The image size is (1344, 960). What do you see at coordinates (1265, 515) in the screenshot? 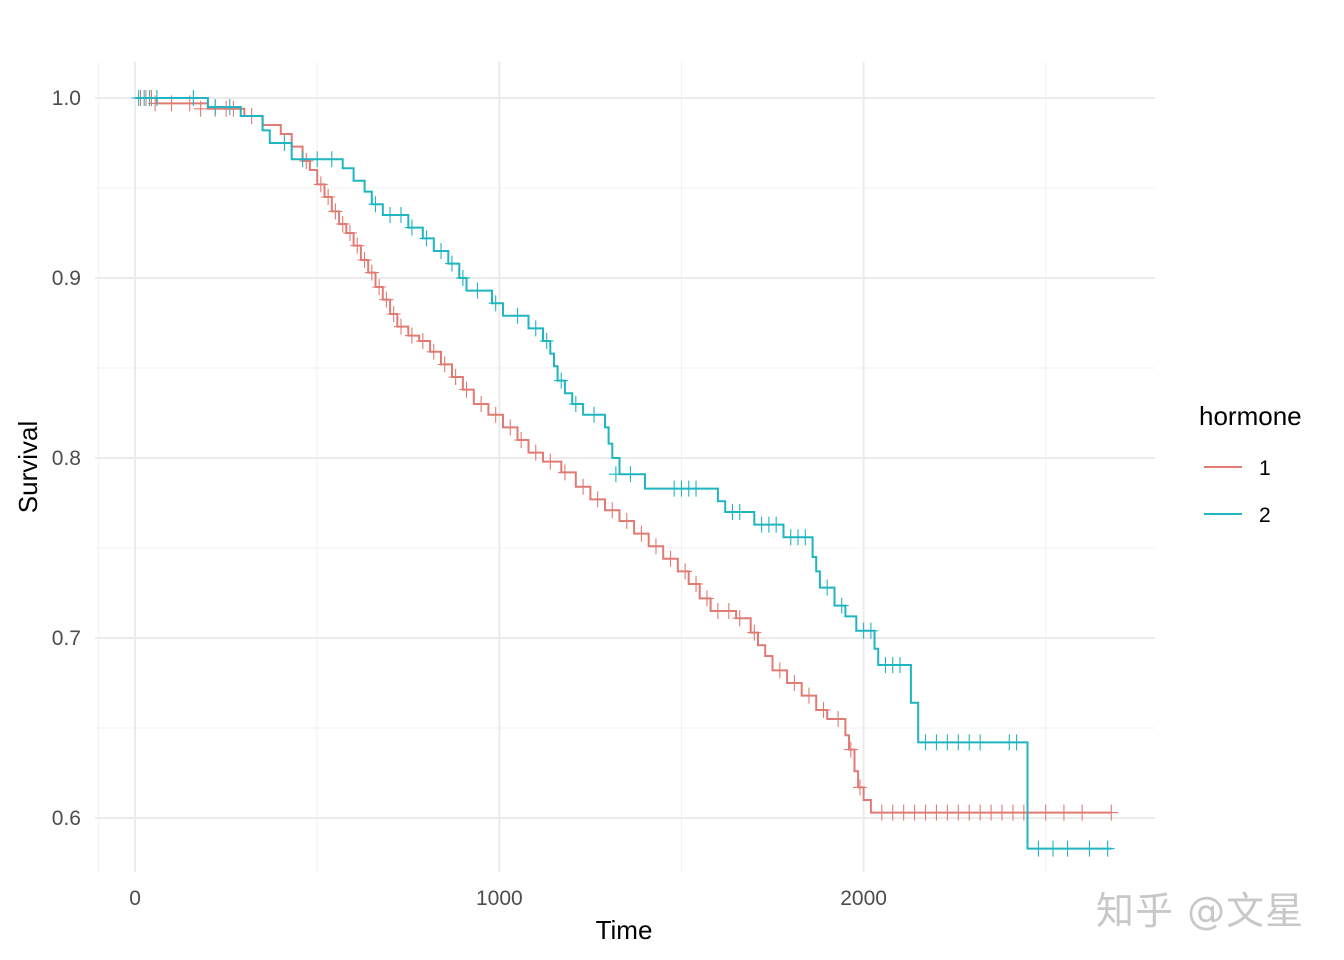
I see `legend-label-2: 2` at bounding box center [1265, 515].